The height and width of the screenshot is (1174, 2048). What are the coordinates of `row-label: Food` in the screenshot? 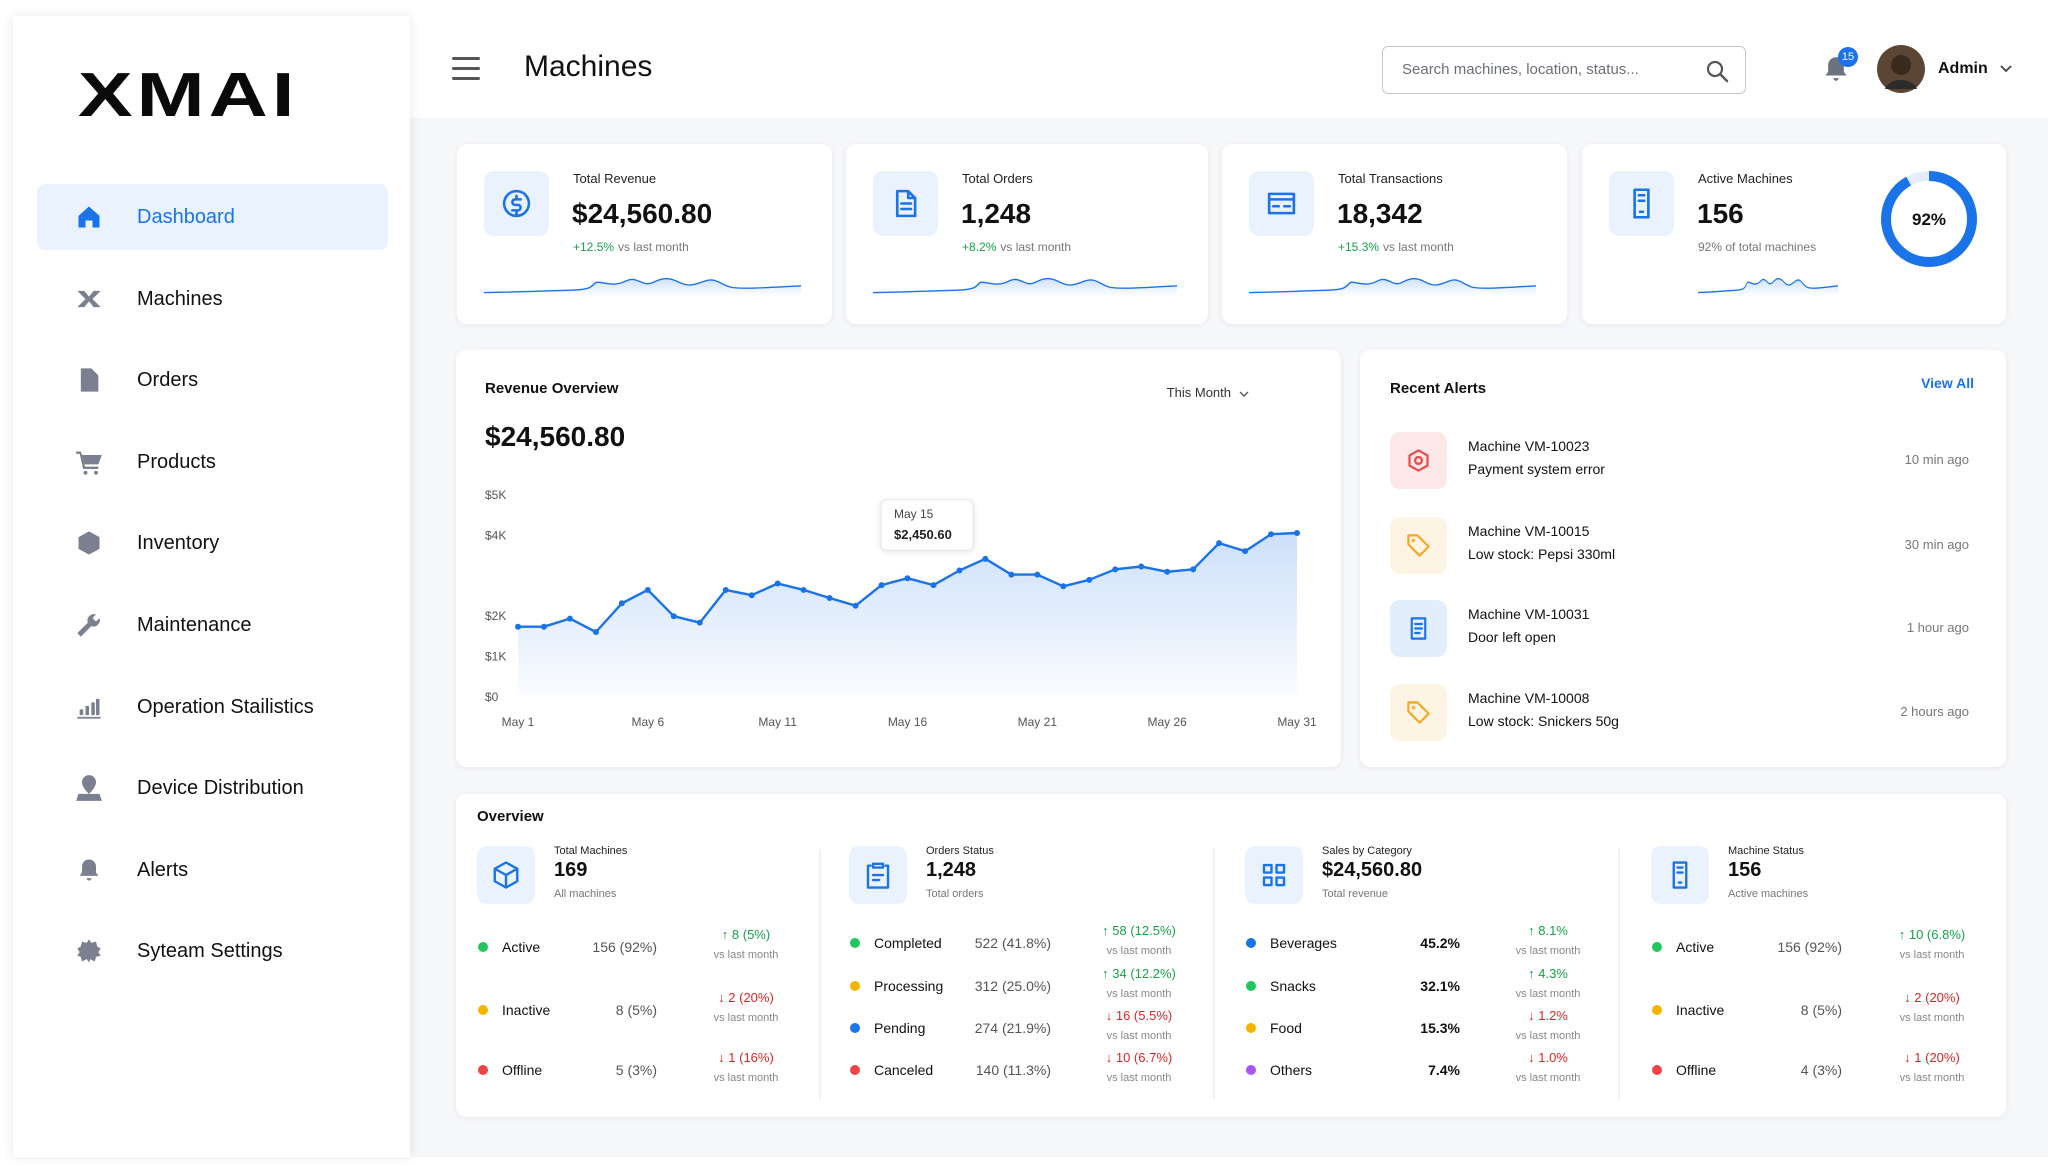 It's located at (1286, 1028).